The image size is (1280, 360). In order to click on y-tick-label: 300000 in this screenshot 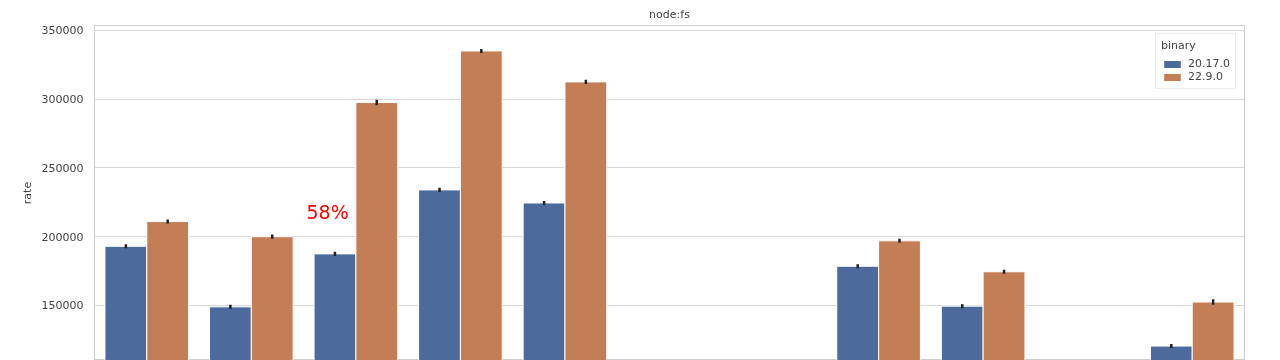, I will do `click(62, 100)`.